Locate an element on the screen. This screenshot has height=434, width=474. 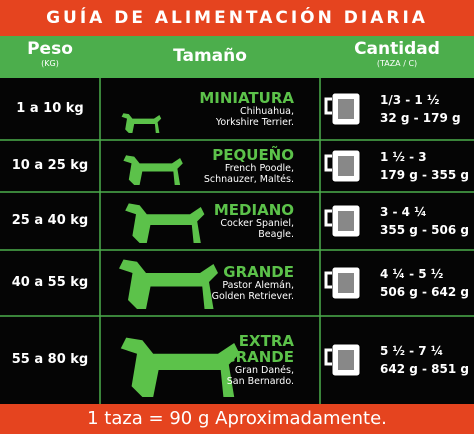
breed: San Bernardo. is located at coordinates (260, 381).